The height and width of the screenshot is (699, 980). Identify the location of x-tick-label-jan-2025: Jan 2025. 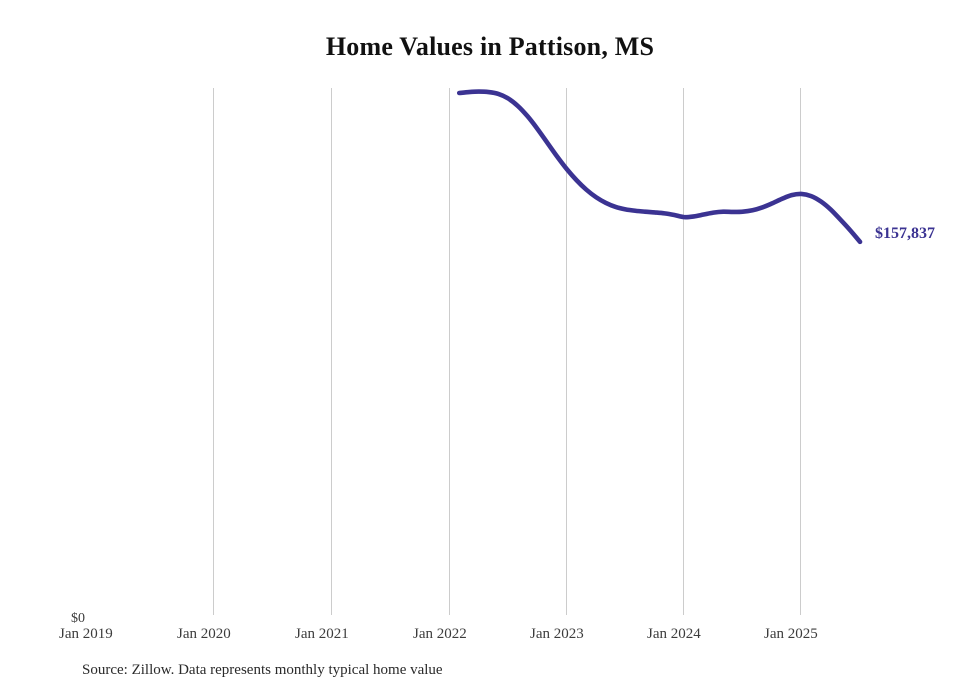
(791, 634).